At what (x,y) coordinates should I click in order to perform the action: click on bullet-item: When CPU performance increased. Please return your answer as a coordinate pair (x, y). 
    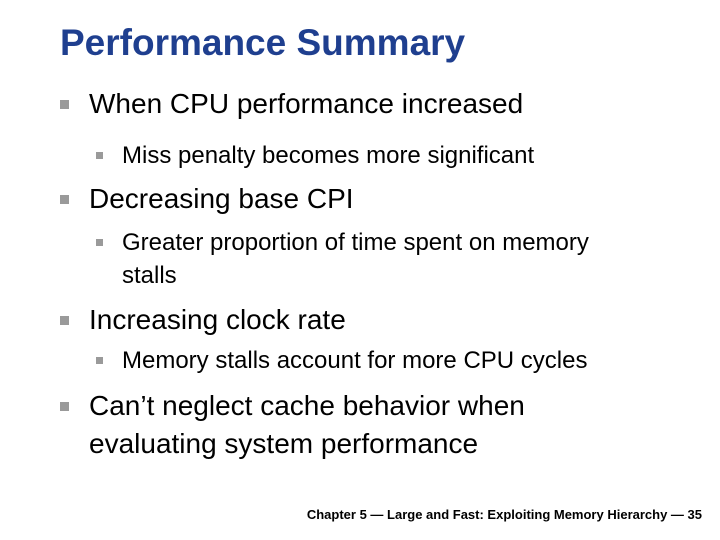
    Looking at the image, I should click on (291, 104).